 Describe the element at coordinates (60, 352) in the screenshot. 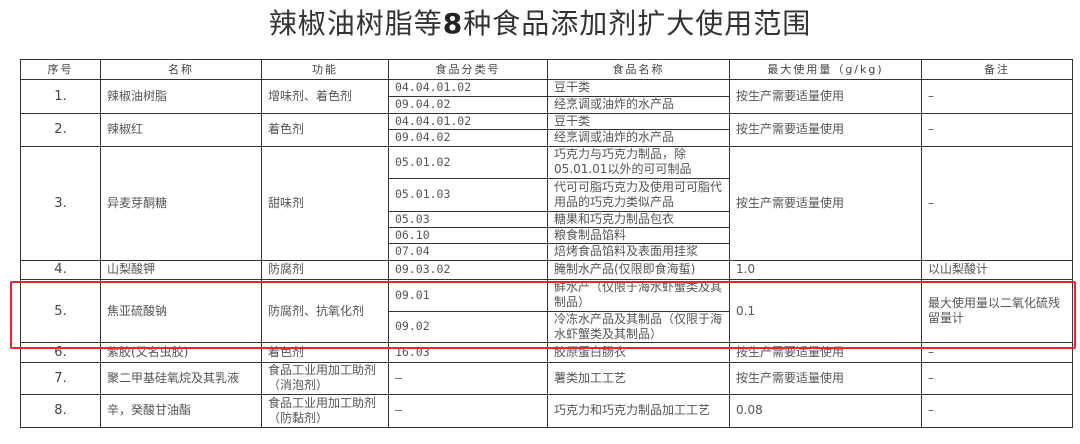

I see `row-number: 6.` at that location.